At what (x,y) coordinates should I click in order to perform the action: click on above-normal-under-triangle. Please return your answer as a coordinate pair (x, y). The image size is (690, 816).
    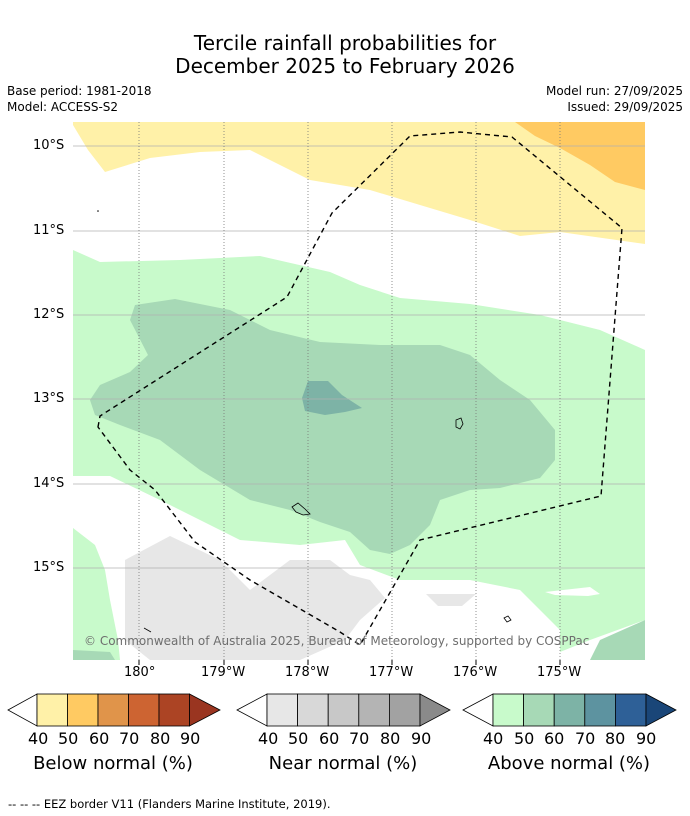
    Looking at the image, I should click on (478, 710).